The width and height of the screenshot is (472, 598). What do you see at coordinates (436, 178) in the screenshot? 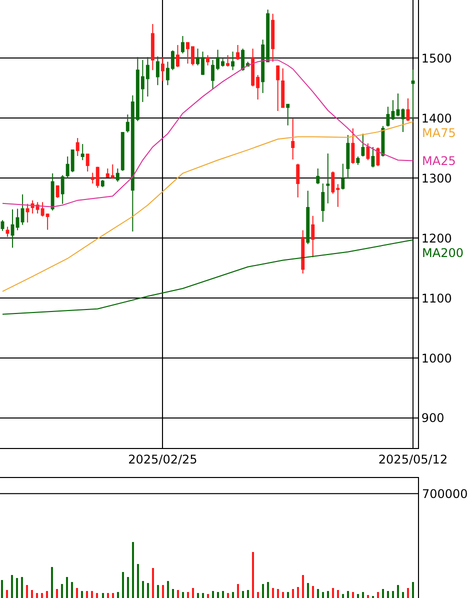
I see `y-tick-label: 1300` at bounding box center [436, 178].